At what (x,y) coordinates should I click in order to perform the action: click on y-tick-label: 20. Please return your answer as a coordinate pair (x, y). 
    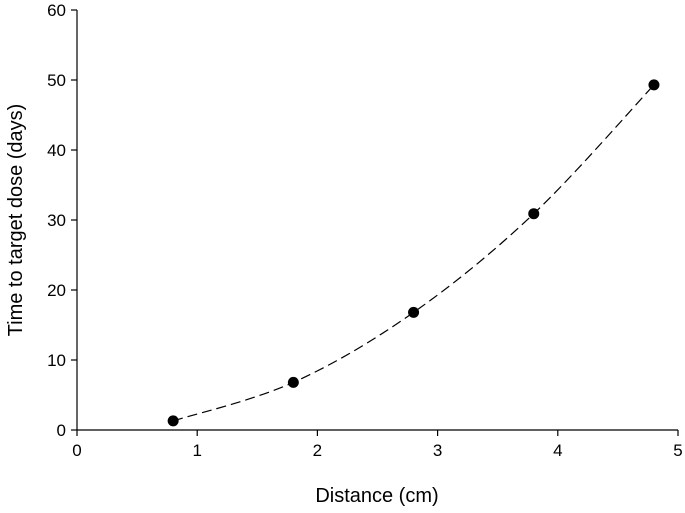
    Looking at the image, I should click on (56, 290).